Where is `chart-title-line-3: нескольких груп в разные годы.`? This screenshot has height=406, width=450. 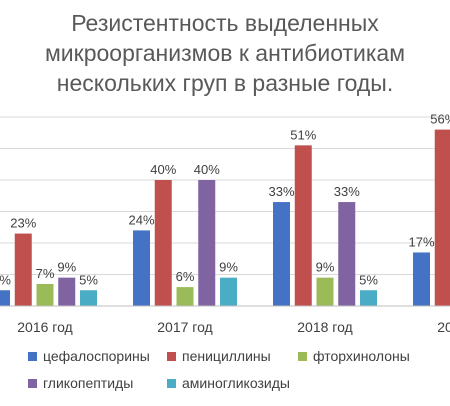
chart-title-line-3: нескольких груп в разные годы. is located at coordinates (225, 83).